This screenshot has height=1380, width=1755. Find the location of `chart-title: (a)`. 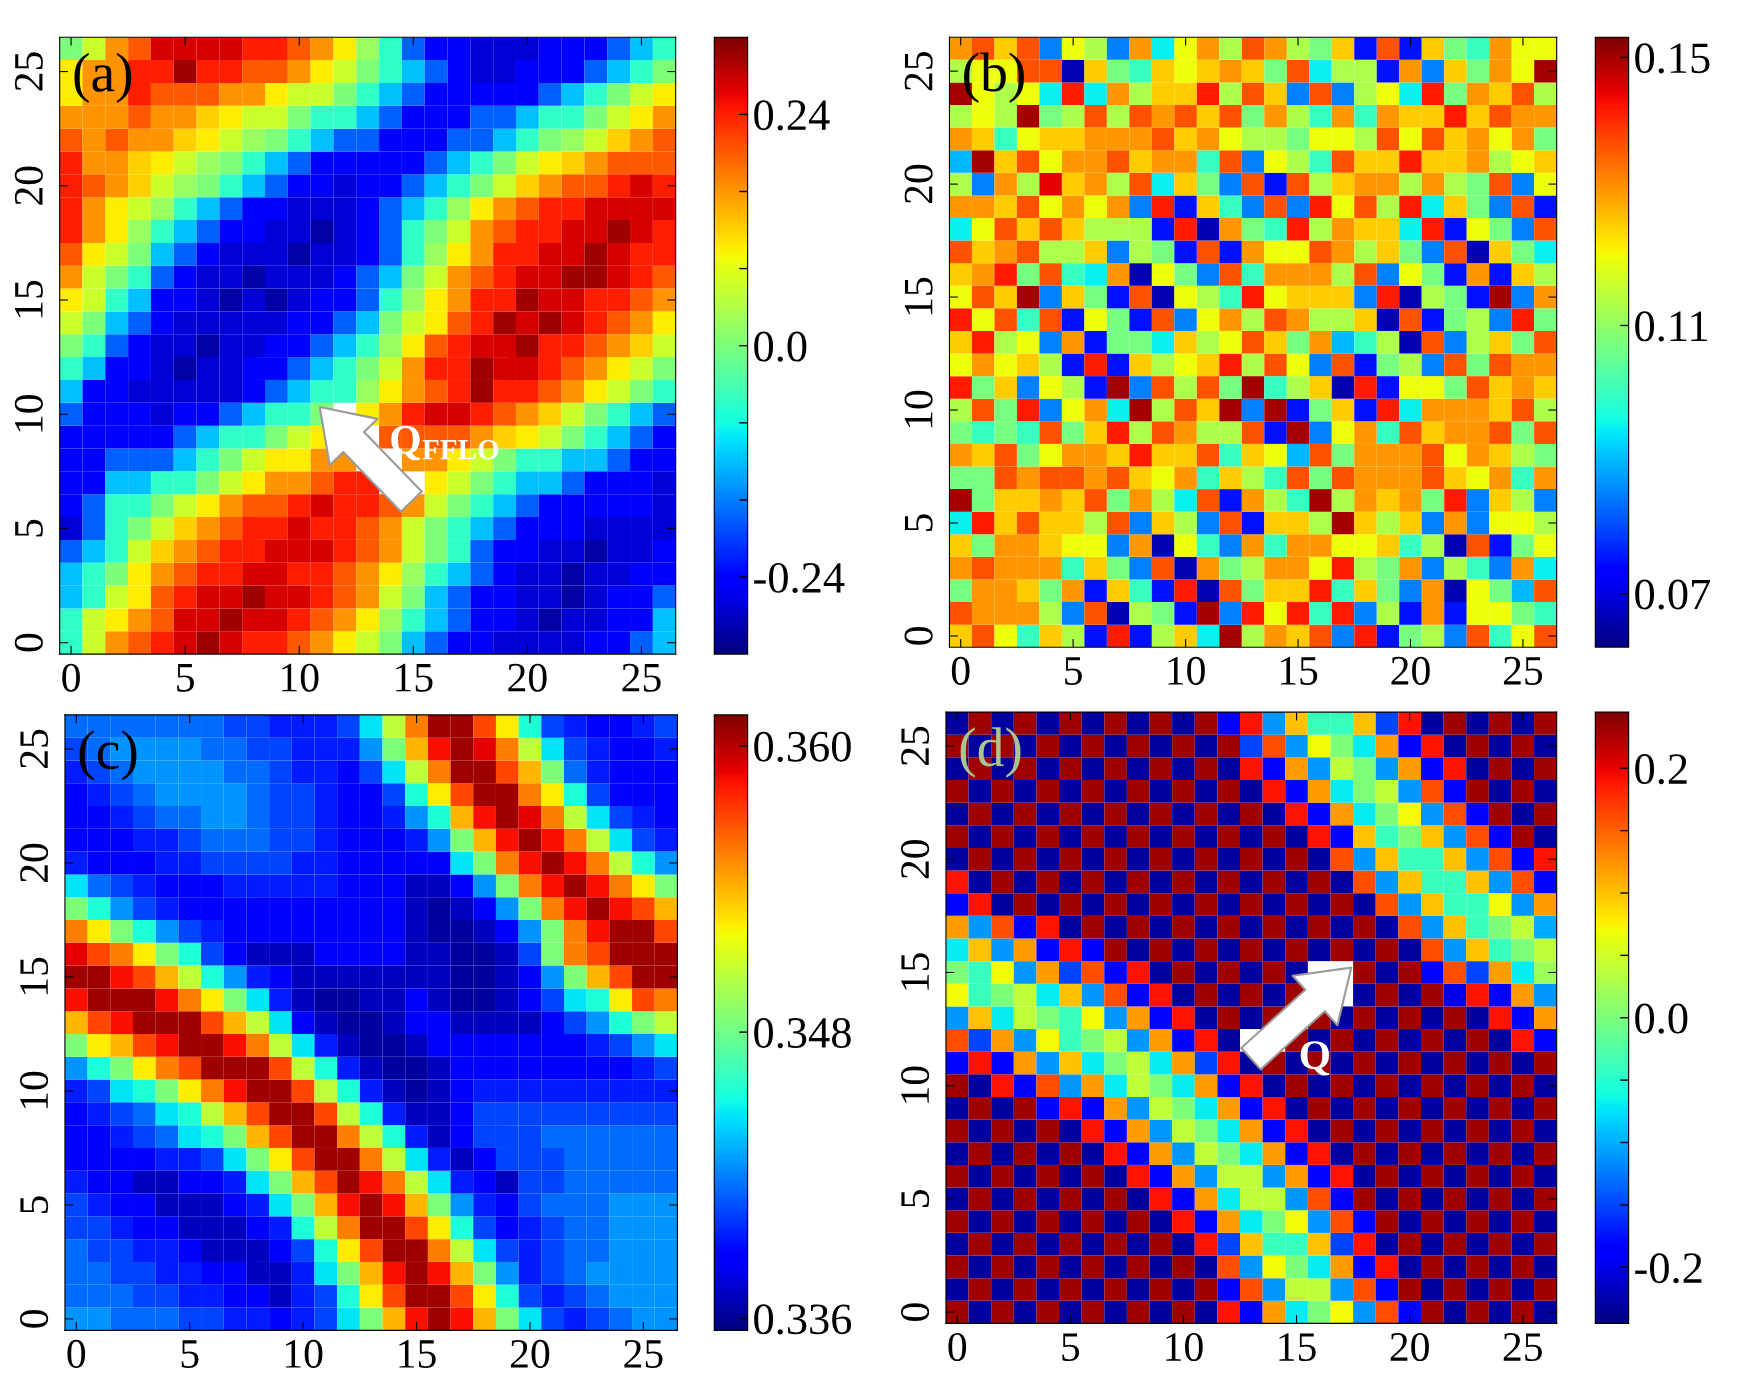

chart-title: (a) is located at coordinates (103, 78).